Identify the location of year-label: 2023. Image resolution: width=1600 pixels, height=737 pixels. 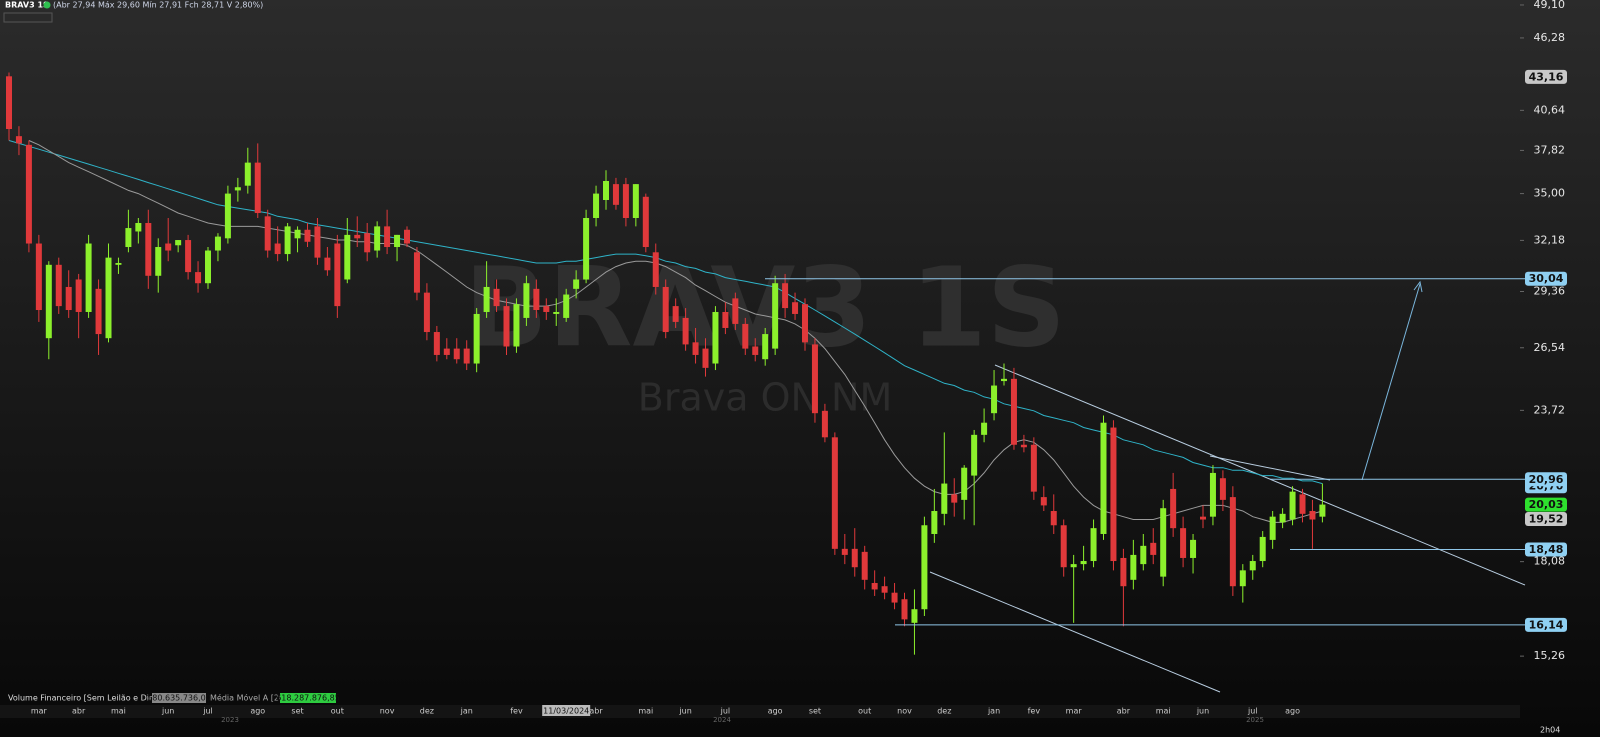
(230, 720).